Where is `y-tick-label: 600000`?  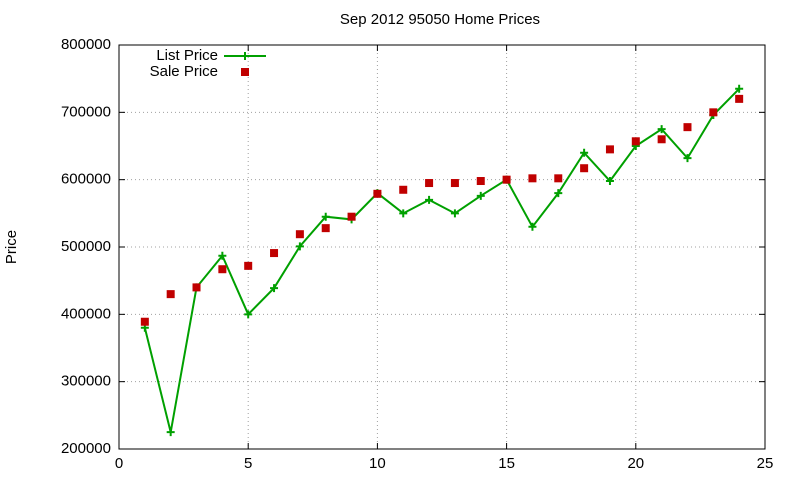 y-tick-label: 600000 is located at coordinates (86, 179).